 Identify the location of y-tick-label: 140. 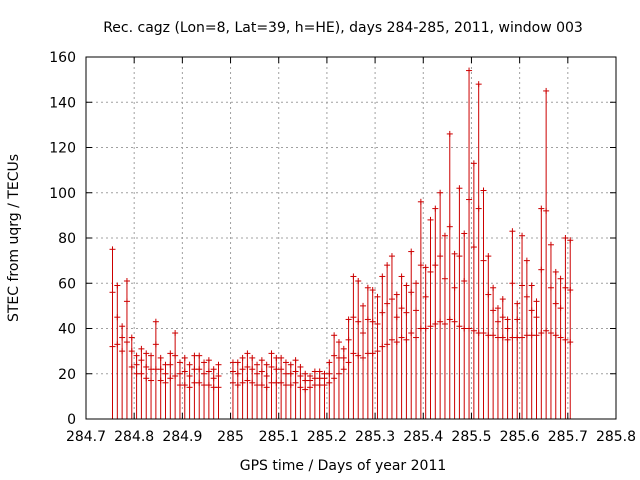
(62, 103).